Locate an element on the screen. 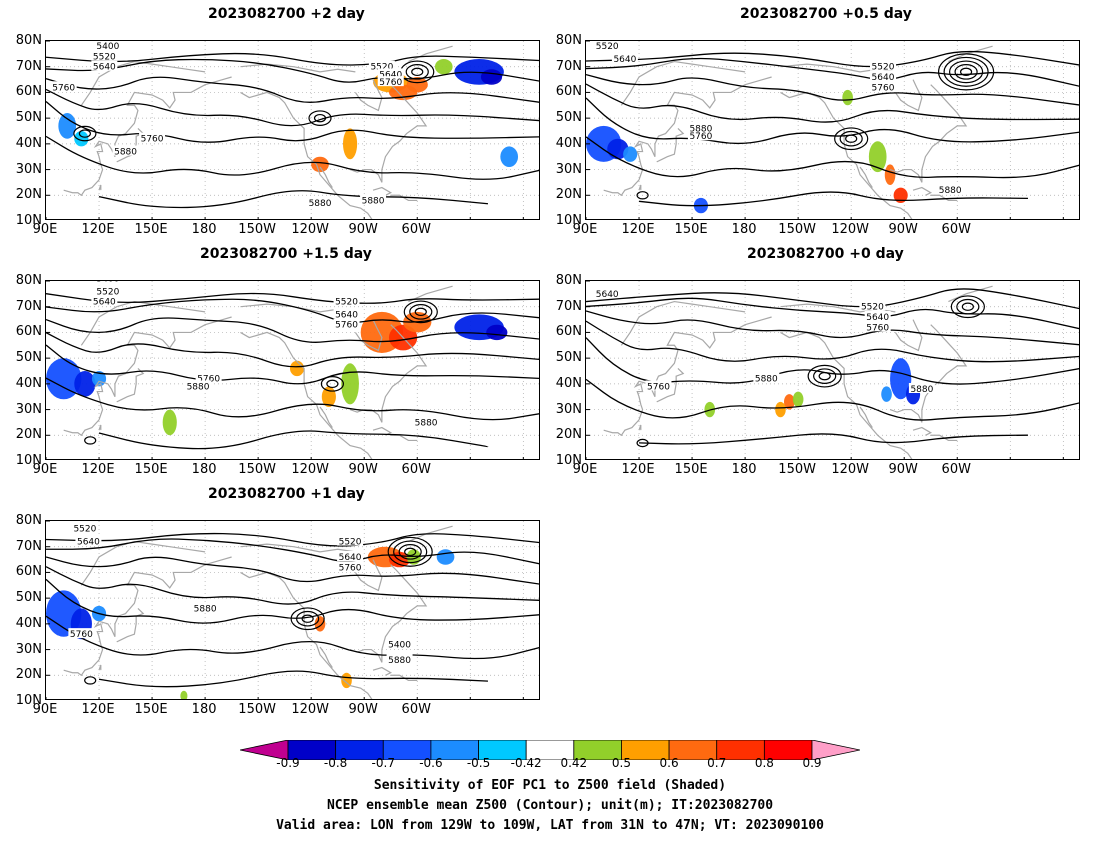 The height and width of the screenshot is (850, 1100). colorbar-tick-label: -0.8 is located at coordinates (335, 763).